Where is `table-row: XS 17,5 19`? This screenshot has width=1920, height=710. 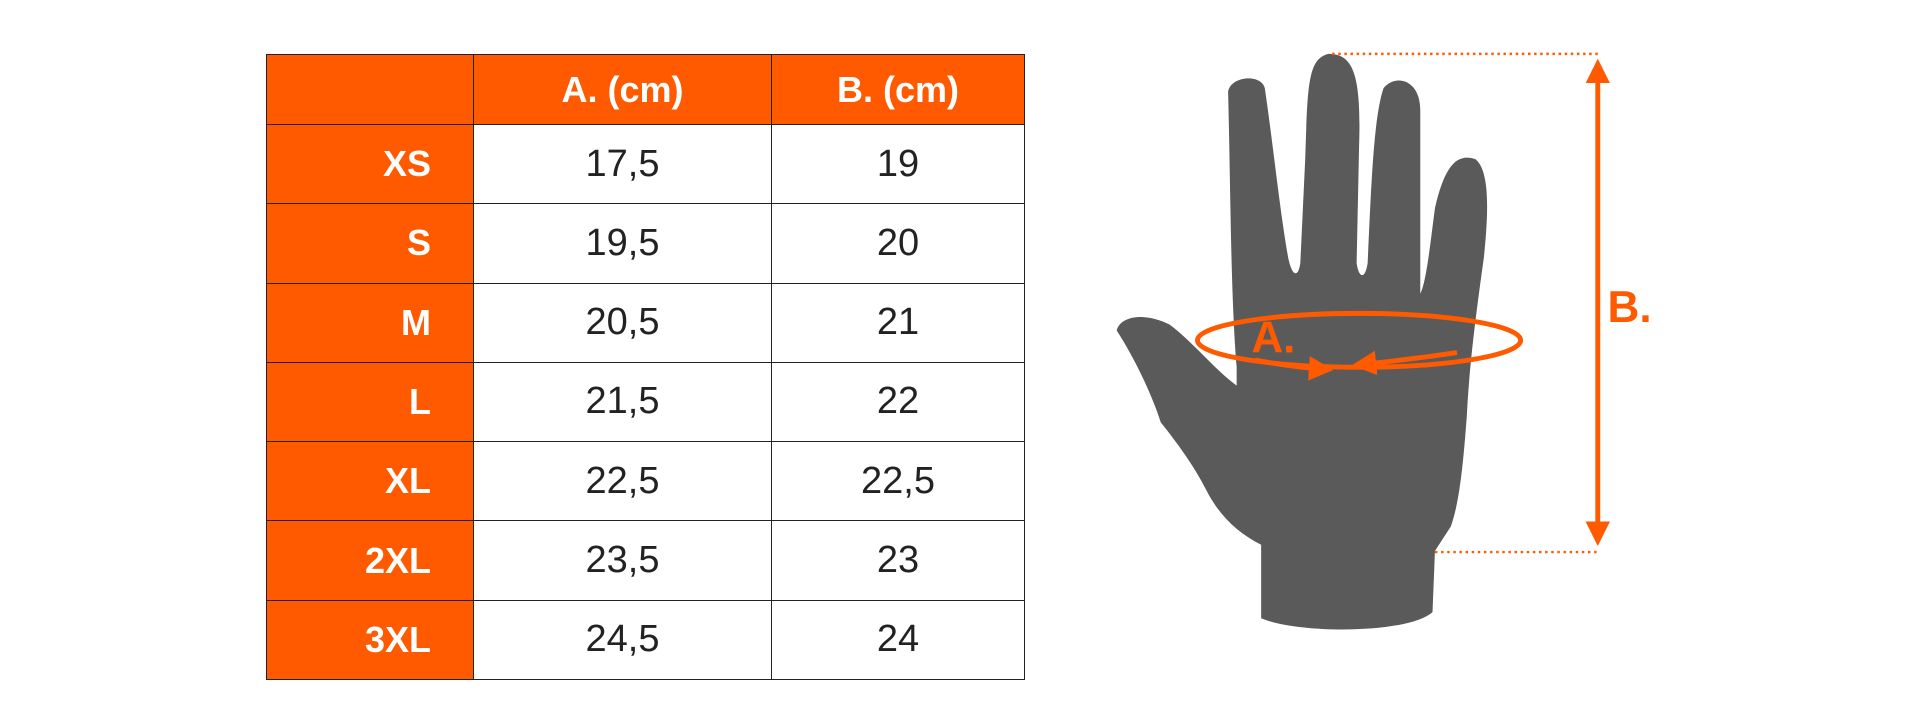 table-row: XS 17,5 19 is located at coordinates (645, 164).